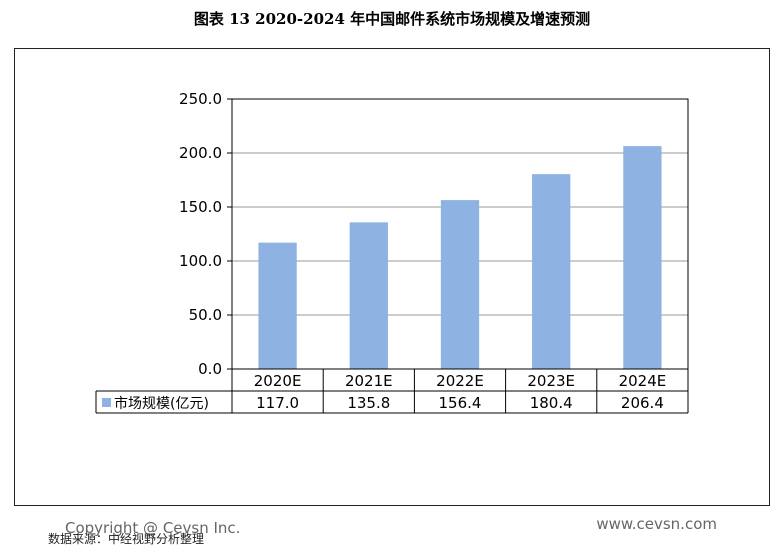 This screenshot has width=784, height=552. I want to click on x-category-label: 2024E, so click(643, 381).